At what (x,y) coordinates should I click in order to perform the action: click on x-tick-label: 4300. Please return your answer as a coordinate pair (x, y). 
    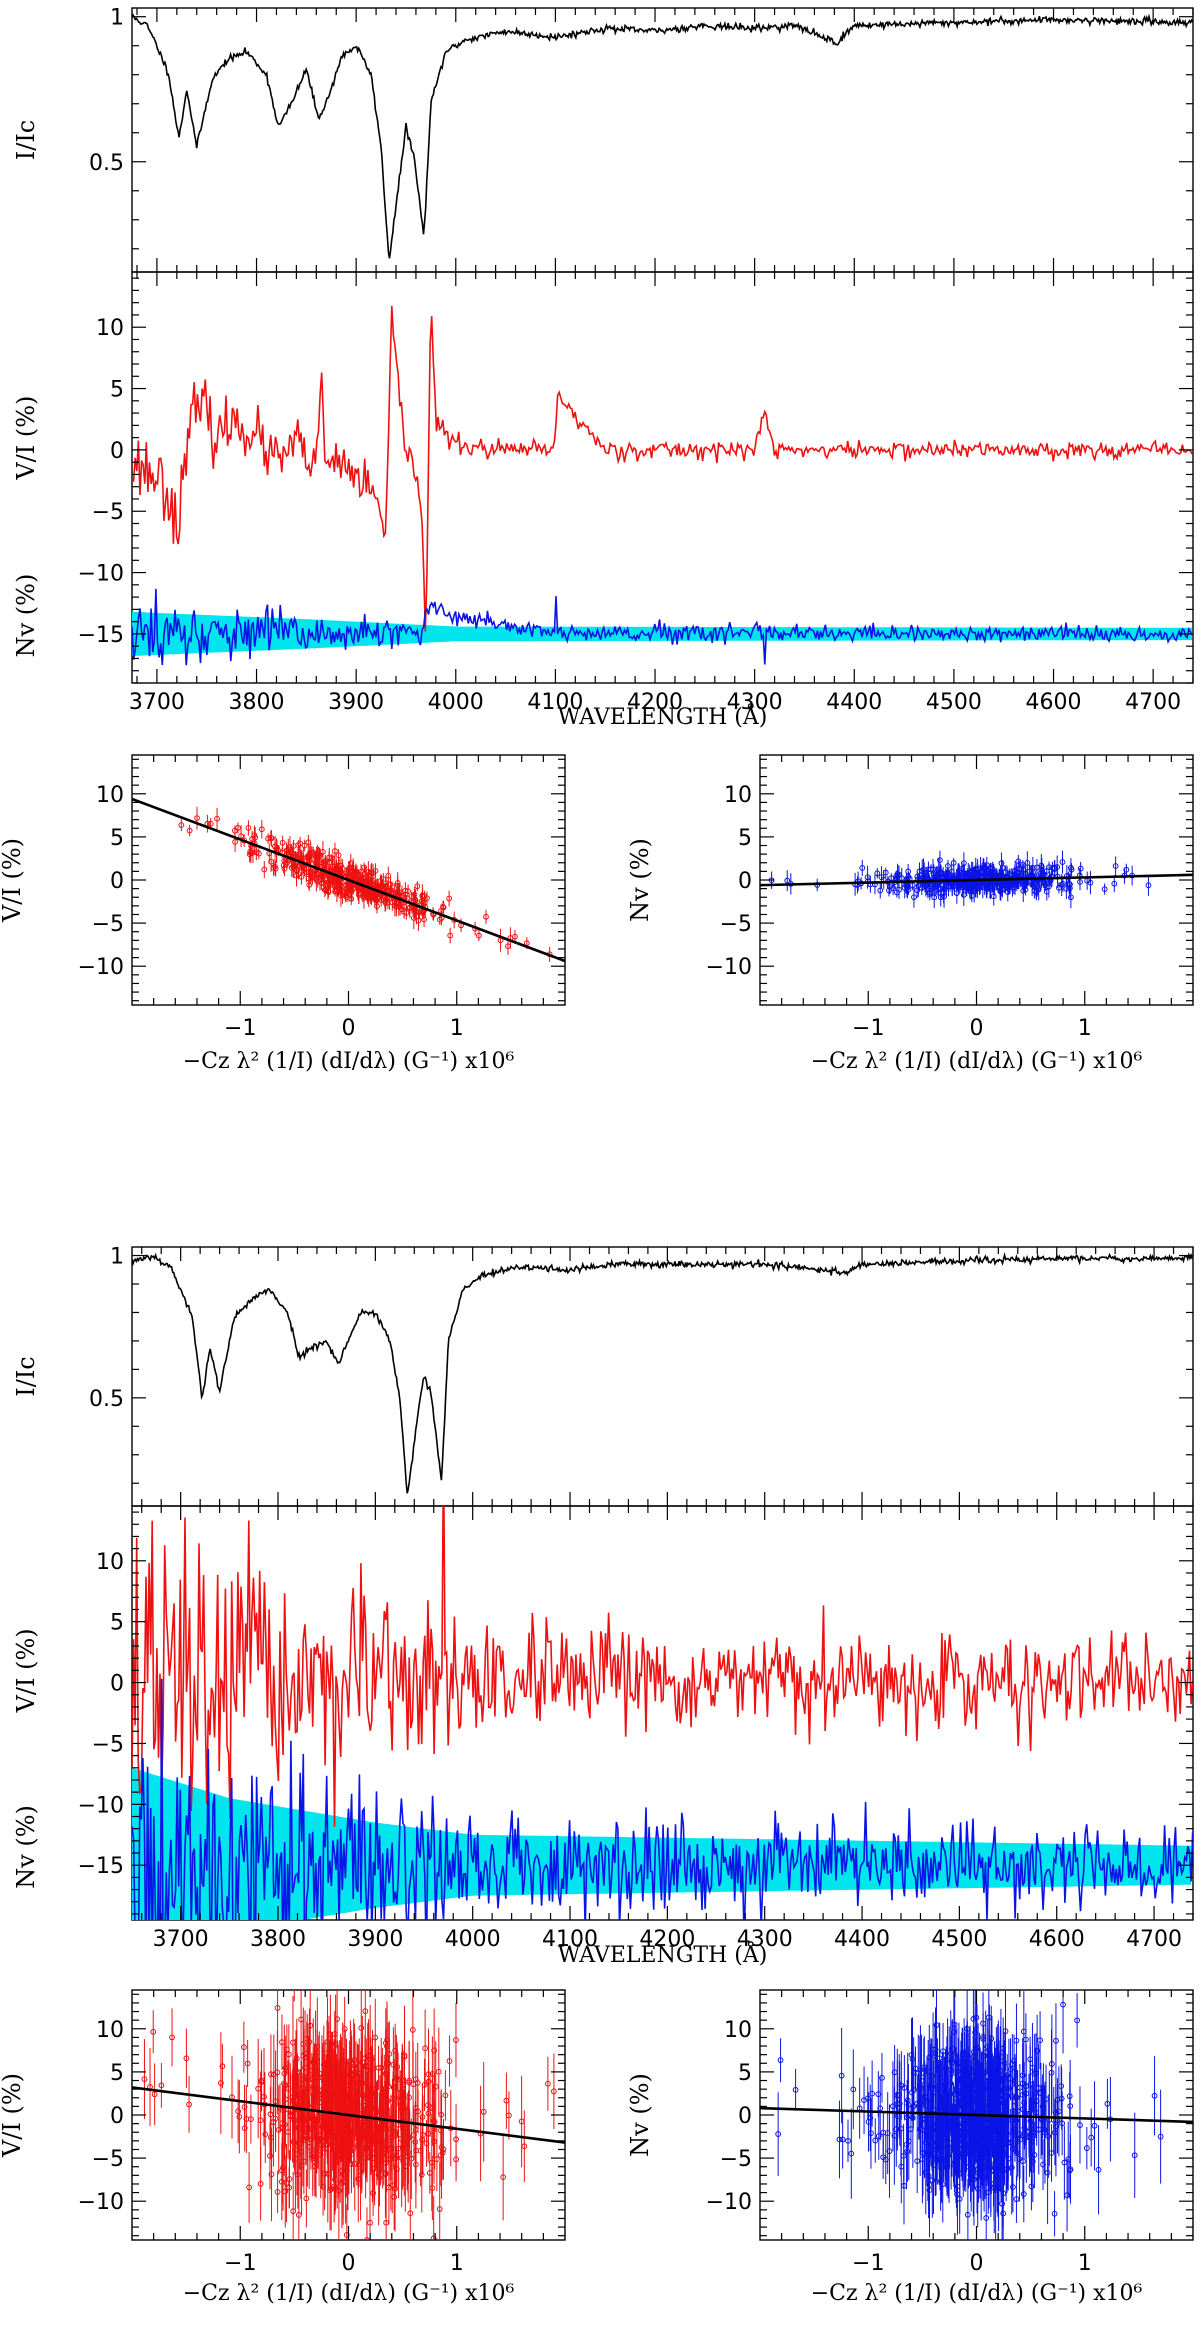
    Looking at the image, I should click on (755, 702).